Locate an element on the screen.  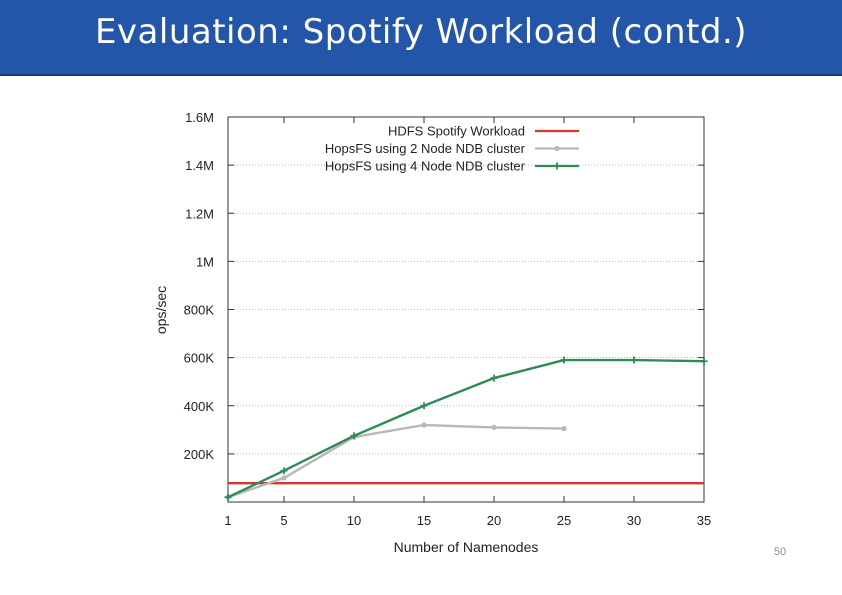
x-tick-label: 25 is located at coordinates (564, 520).